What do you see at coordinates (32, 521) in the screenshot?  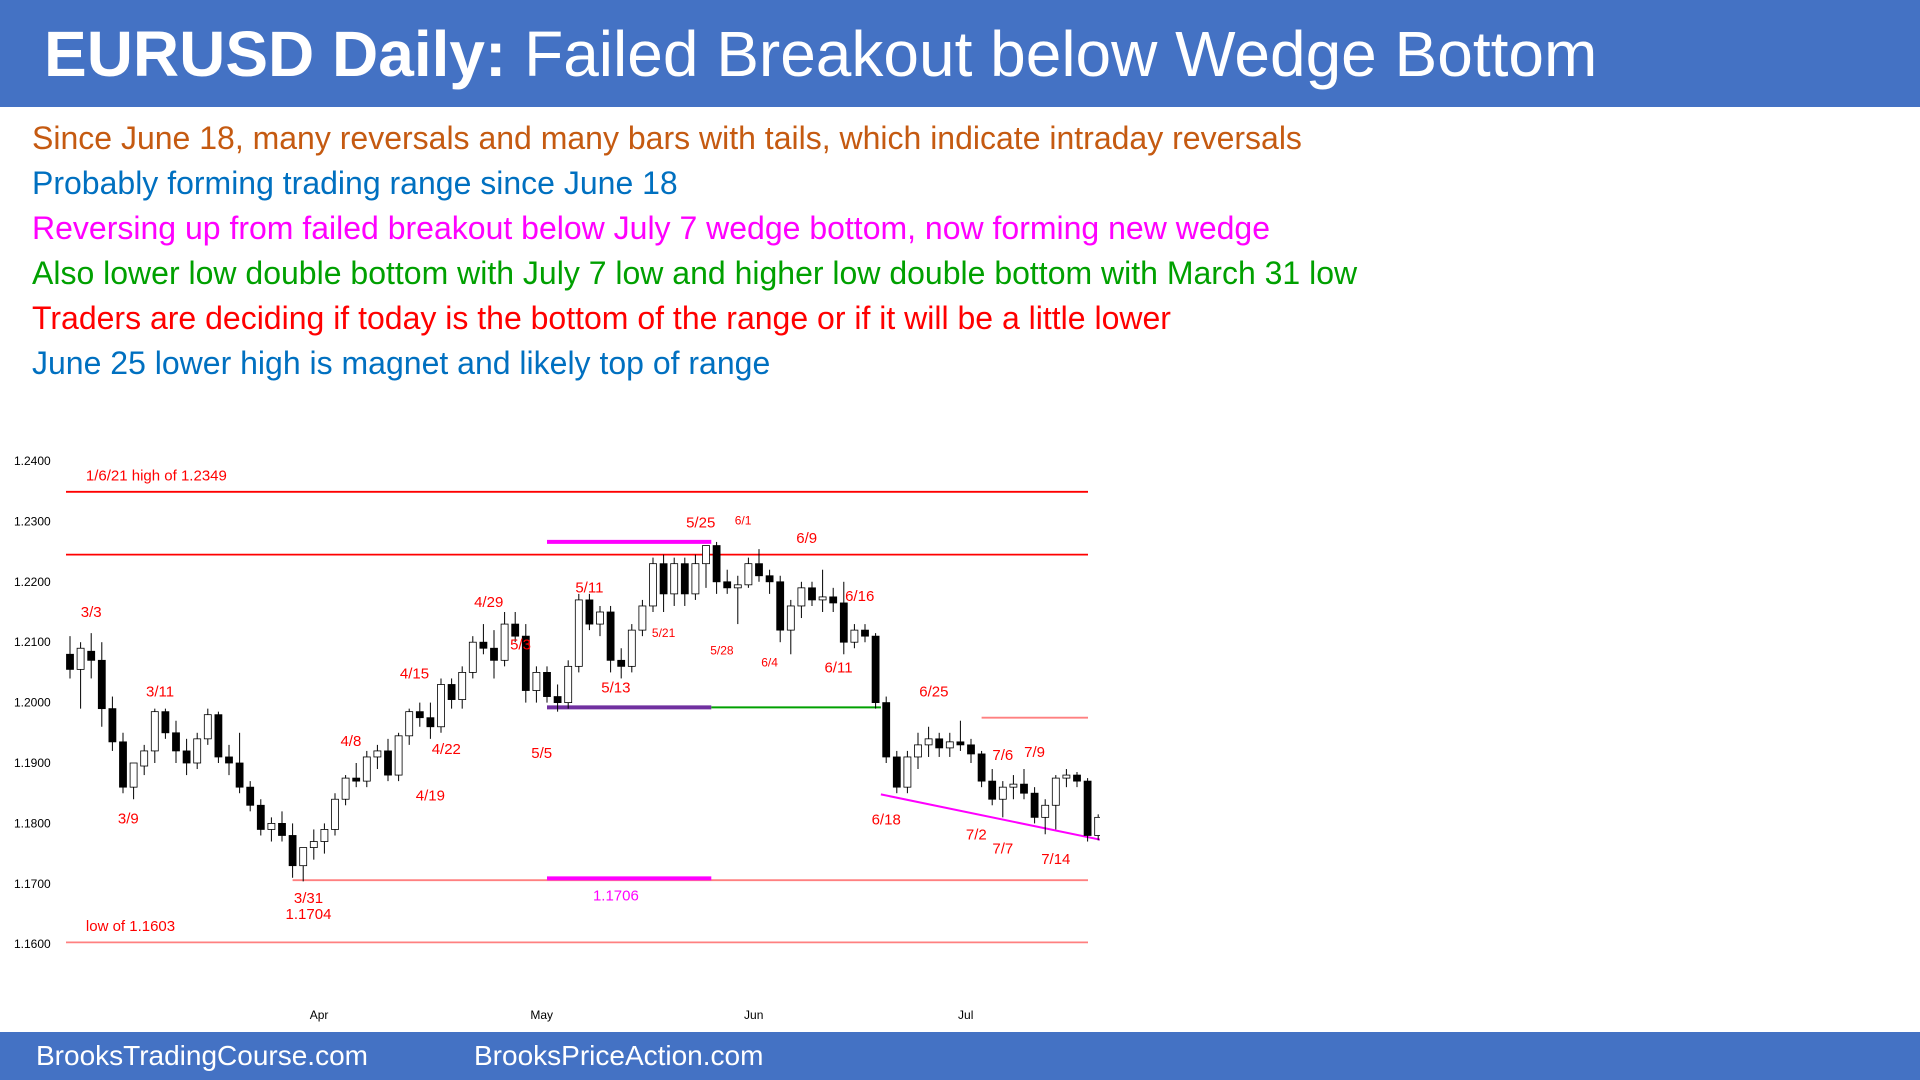 I see `y-tick-label: 1.2300` at bounding box center [32, 521].